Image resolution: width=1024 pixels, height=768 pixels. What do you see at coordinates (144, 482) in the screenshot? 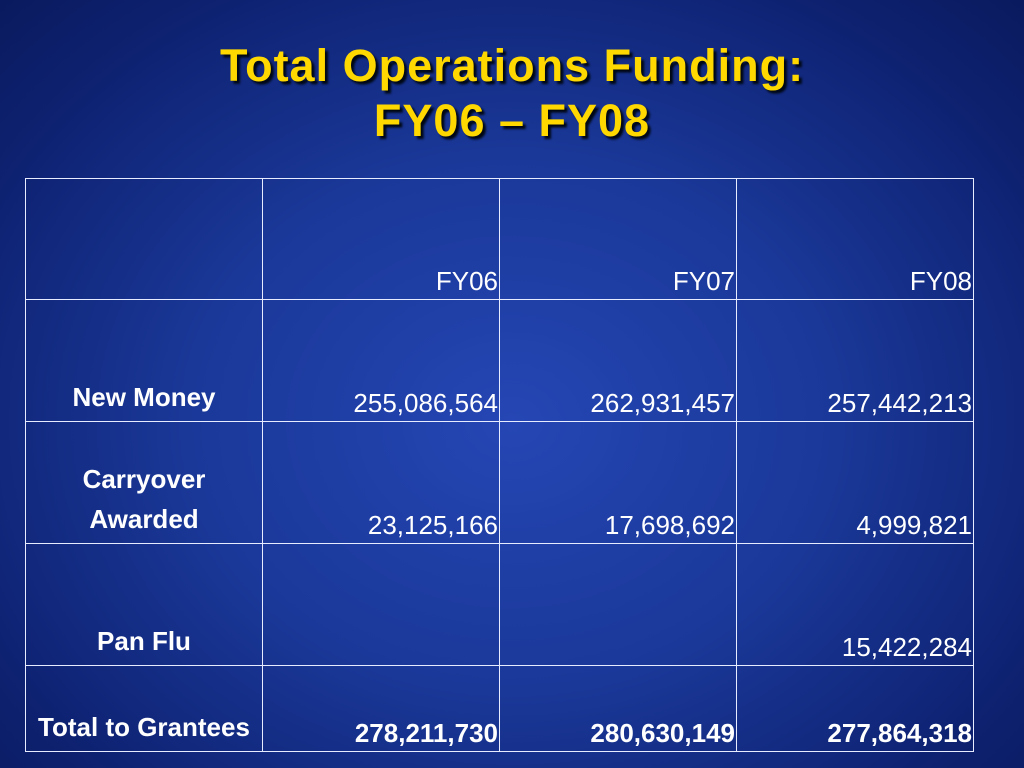
I see `row-label: Carryover Awarded` at bounding box center [144, 482].